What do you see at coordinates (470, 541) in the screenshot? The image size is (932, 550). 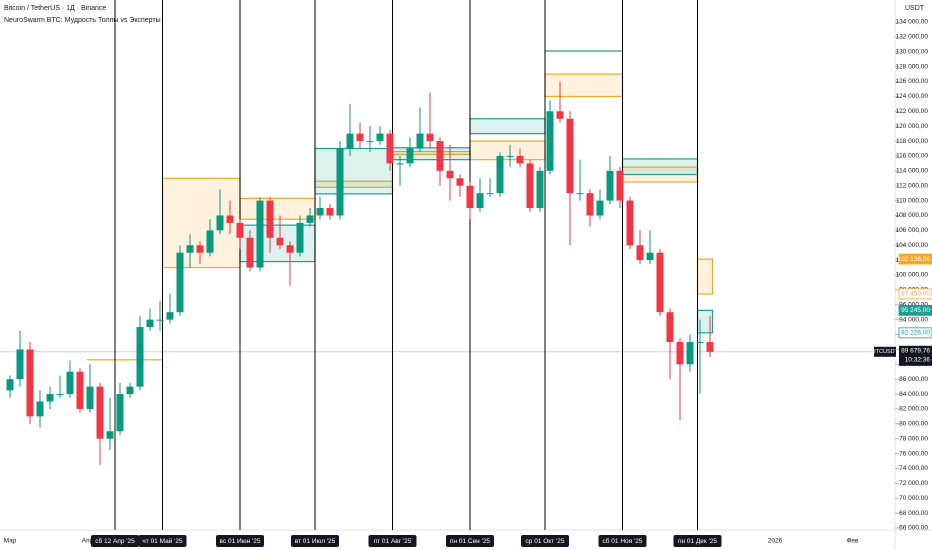 I see `date-badge-label: пн 01 Сен '25` at bounding box center [470, 541].